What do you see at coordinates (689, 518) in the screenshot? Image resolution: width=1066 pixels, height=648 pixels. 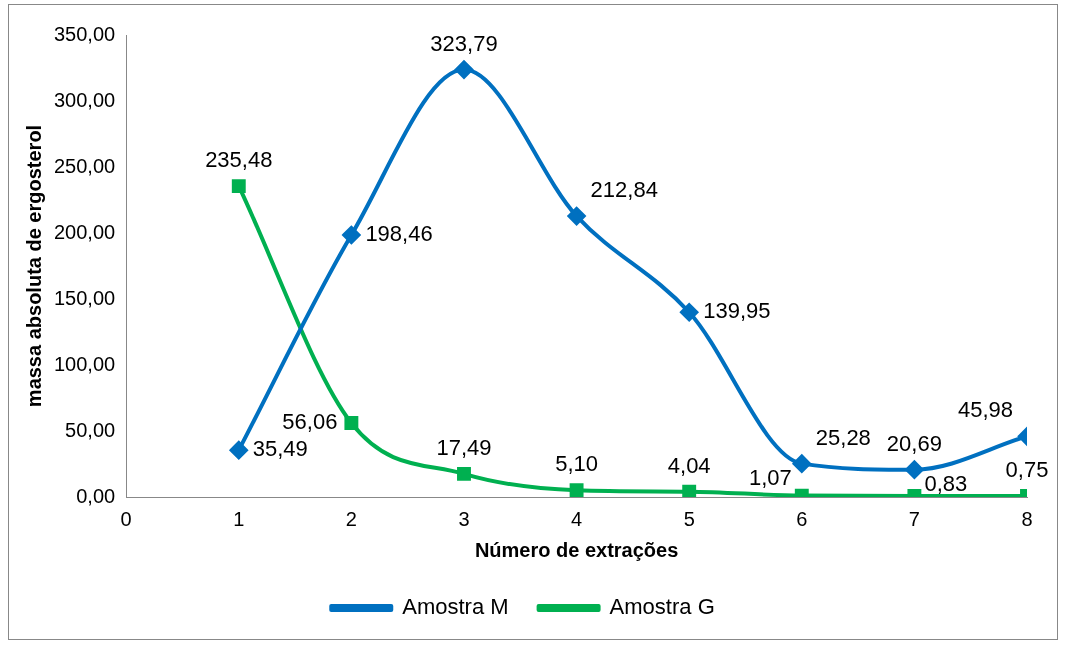 I see `x-tick-label: 5` at bounding box center [689, 518].